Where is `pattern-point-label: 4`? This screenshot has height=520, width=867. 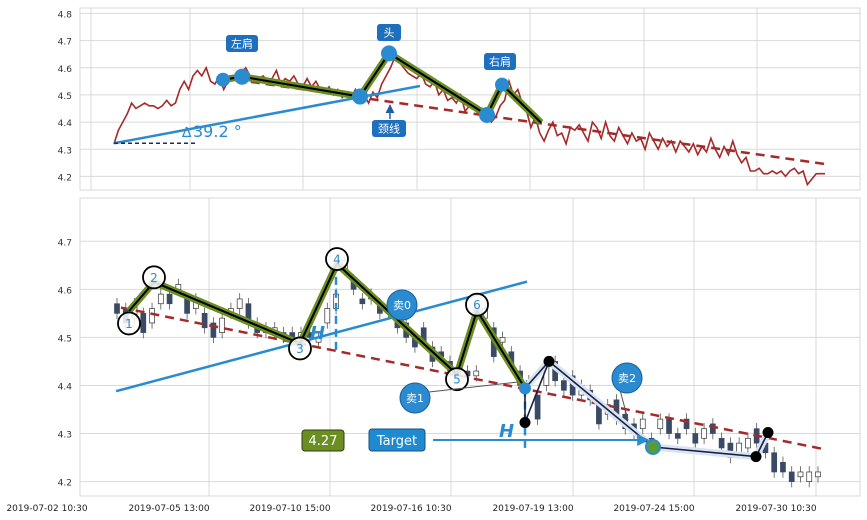 pattern-point-label: 4 is located at coordinates (337, 260).